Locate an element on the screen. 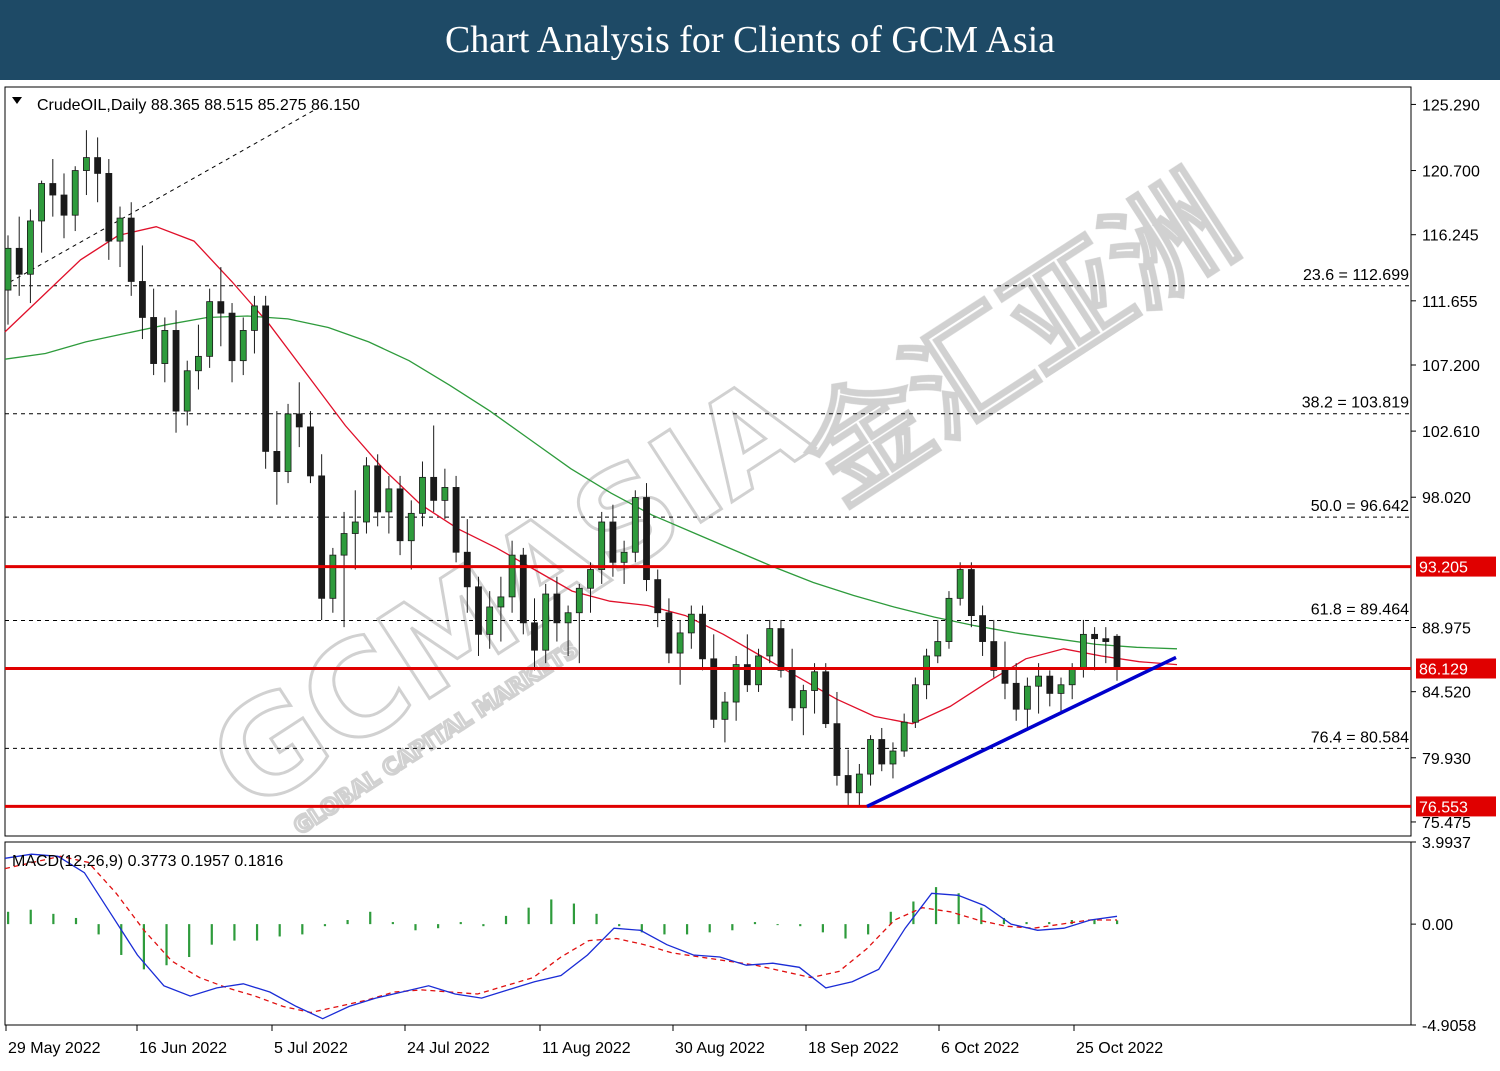 The width and height of the screenshot is (1500, 1071). fib-level-label: 50.0 = 96.642 is located at coordinates (1360, 506).